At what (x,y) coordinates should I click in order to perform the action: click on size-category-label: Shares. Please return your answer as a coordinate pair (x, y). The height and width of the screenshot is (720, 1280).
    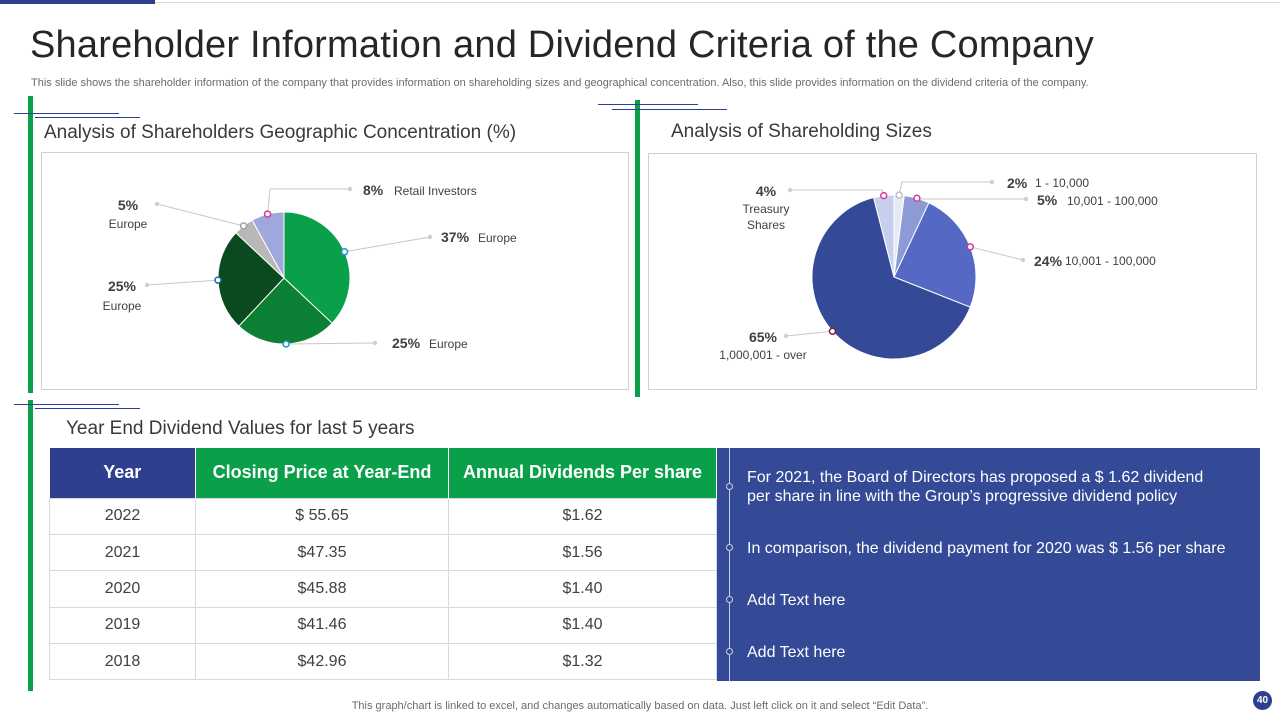
    Looking at the image, I should click on (766, 225).